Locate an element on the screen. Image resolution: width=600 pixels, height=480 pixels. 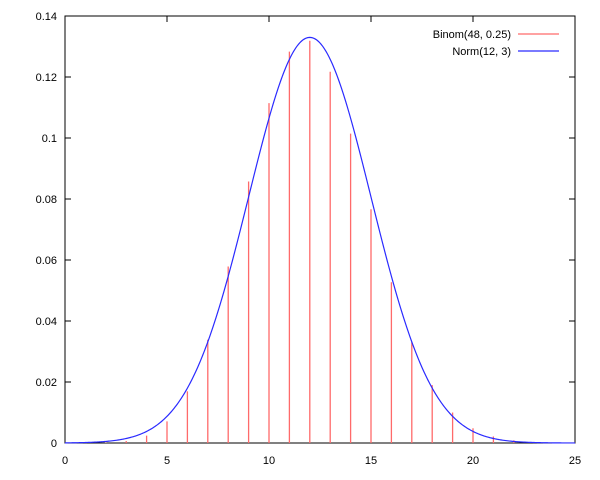
y-tick-label: 0.02 is located at coordinates (46, 383).